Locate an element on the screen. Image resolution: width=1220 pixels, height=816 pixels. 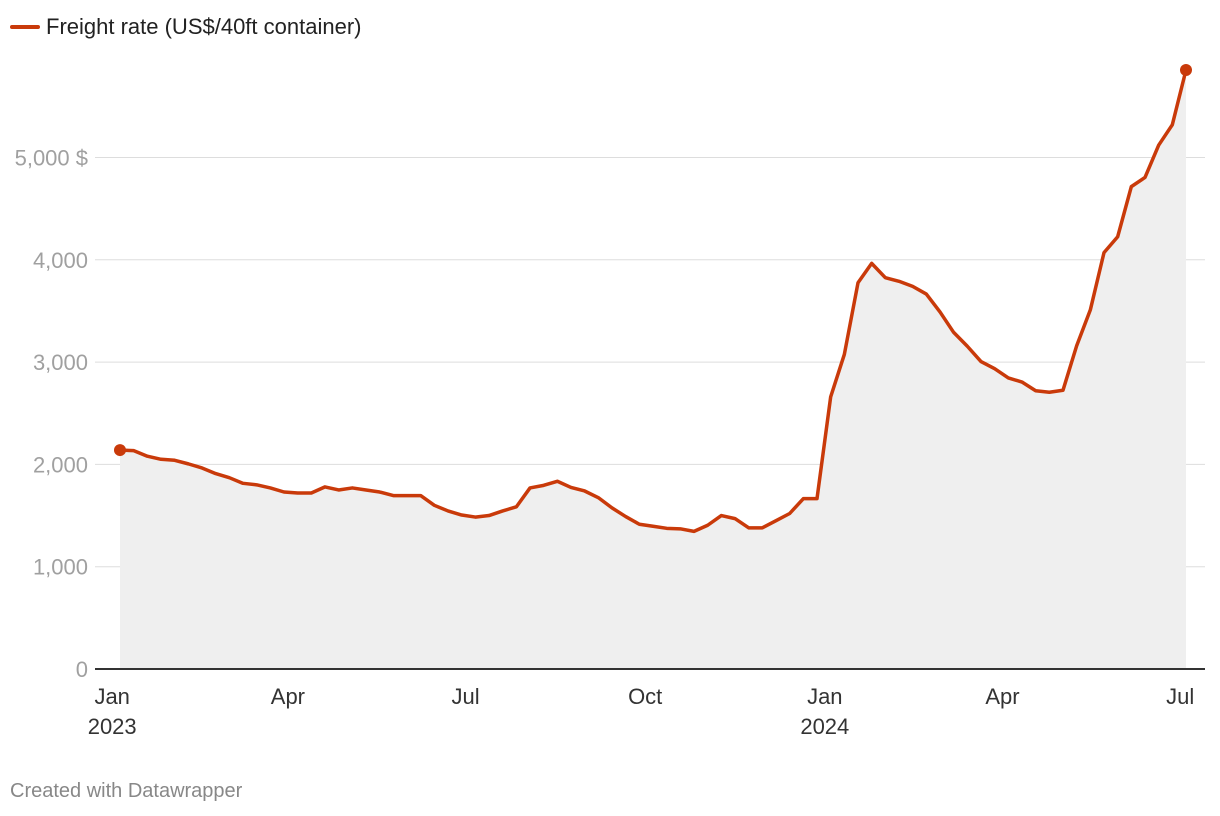
legend-swatch is located at coordinates (25, 27).